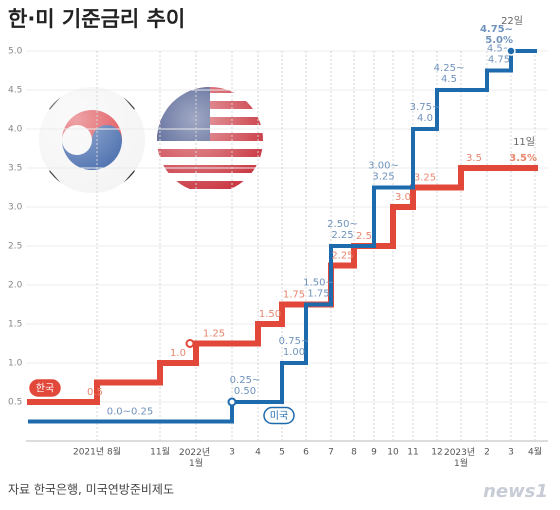  I want to click on value-label: 2.25, so click(342, 256).